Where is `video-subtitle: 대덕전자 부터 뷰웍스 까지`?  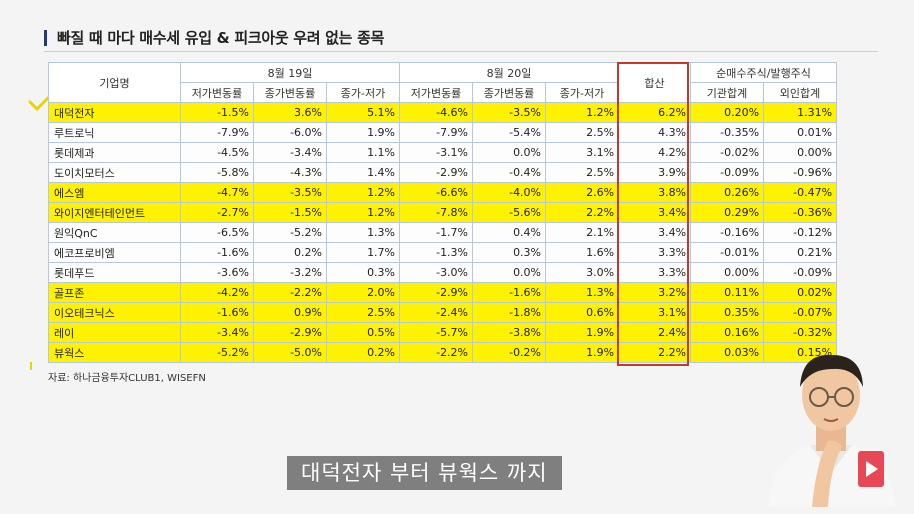 video-subtitle: 대덕전자 부터 뷰웍스 까지 is located at coordinates (424, 473).